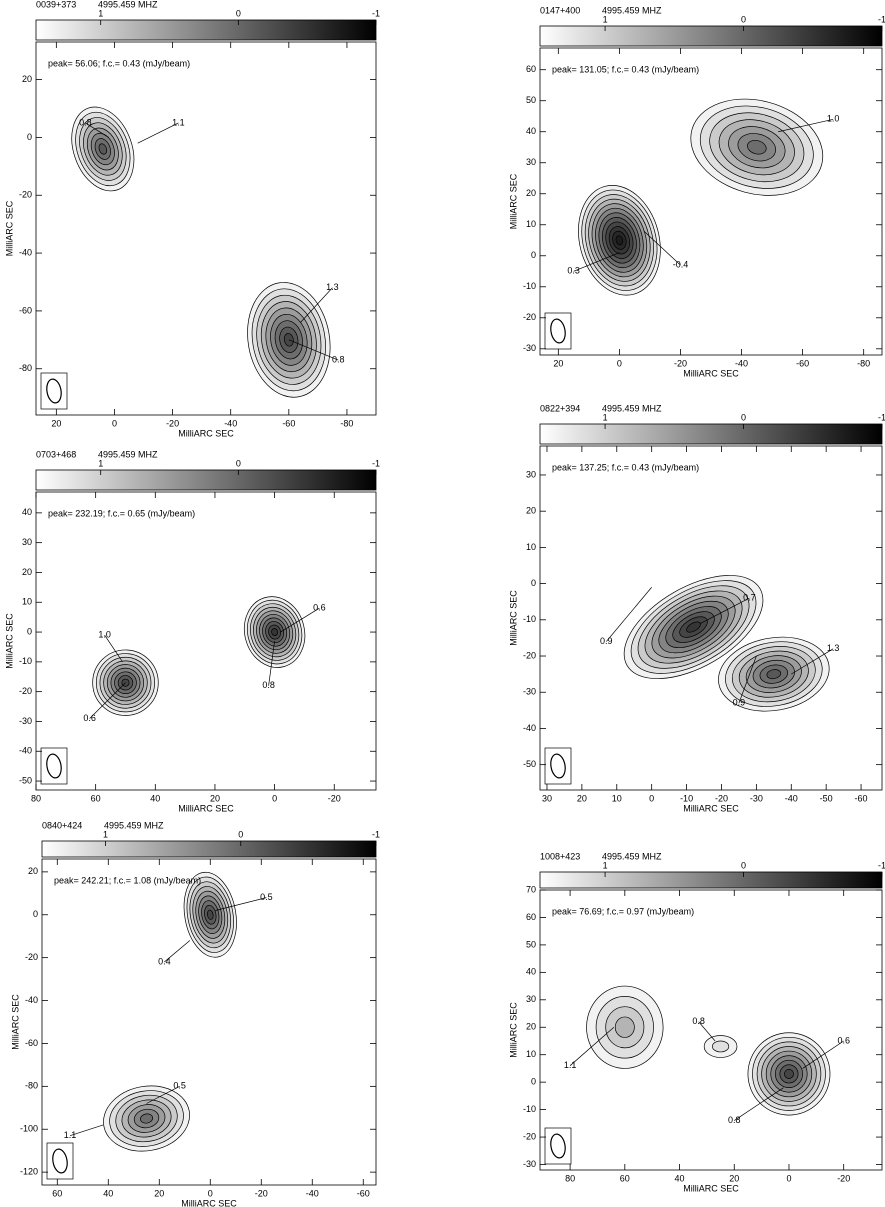  Describe the element at coordinates (531, 999) in the screenshot. I see `y-tick-label: 30` at that location.